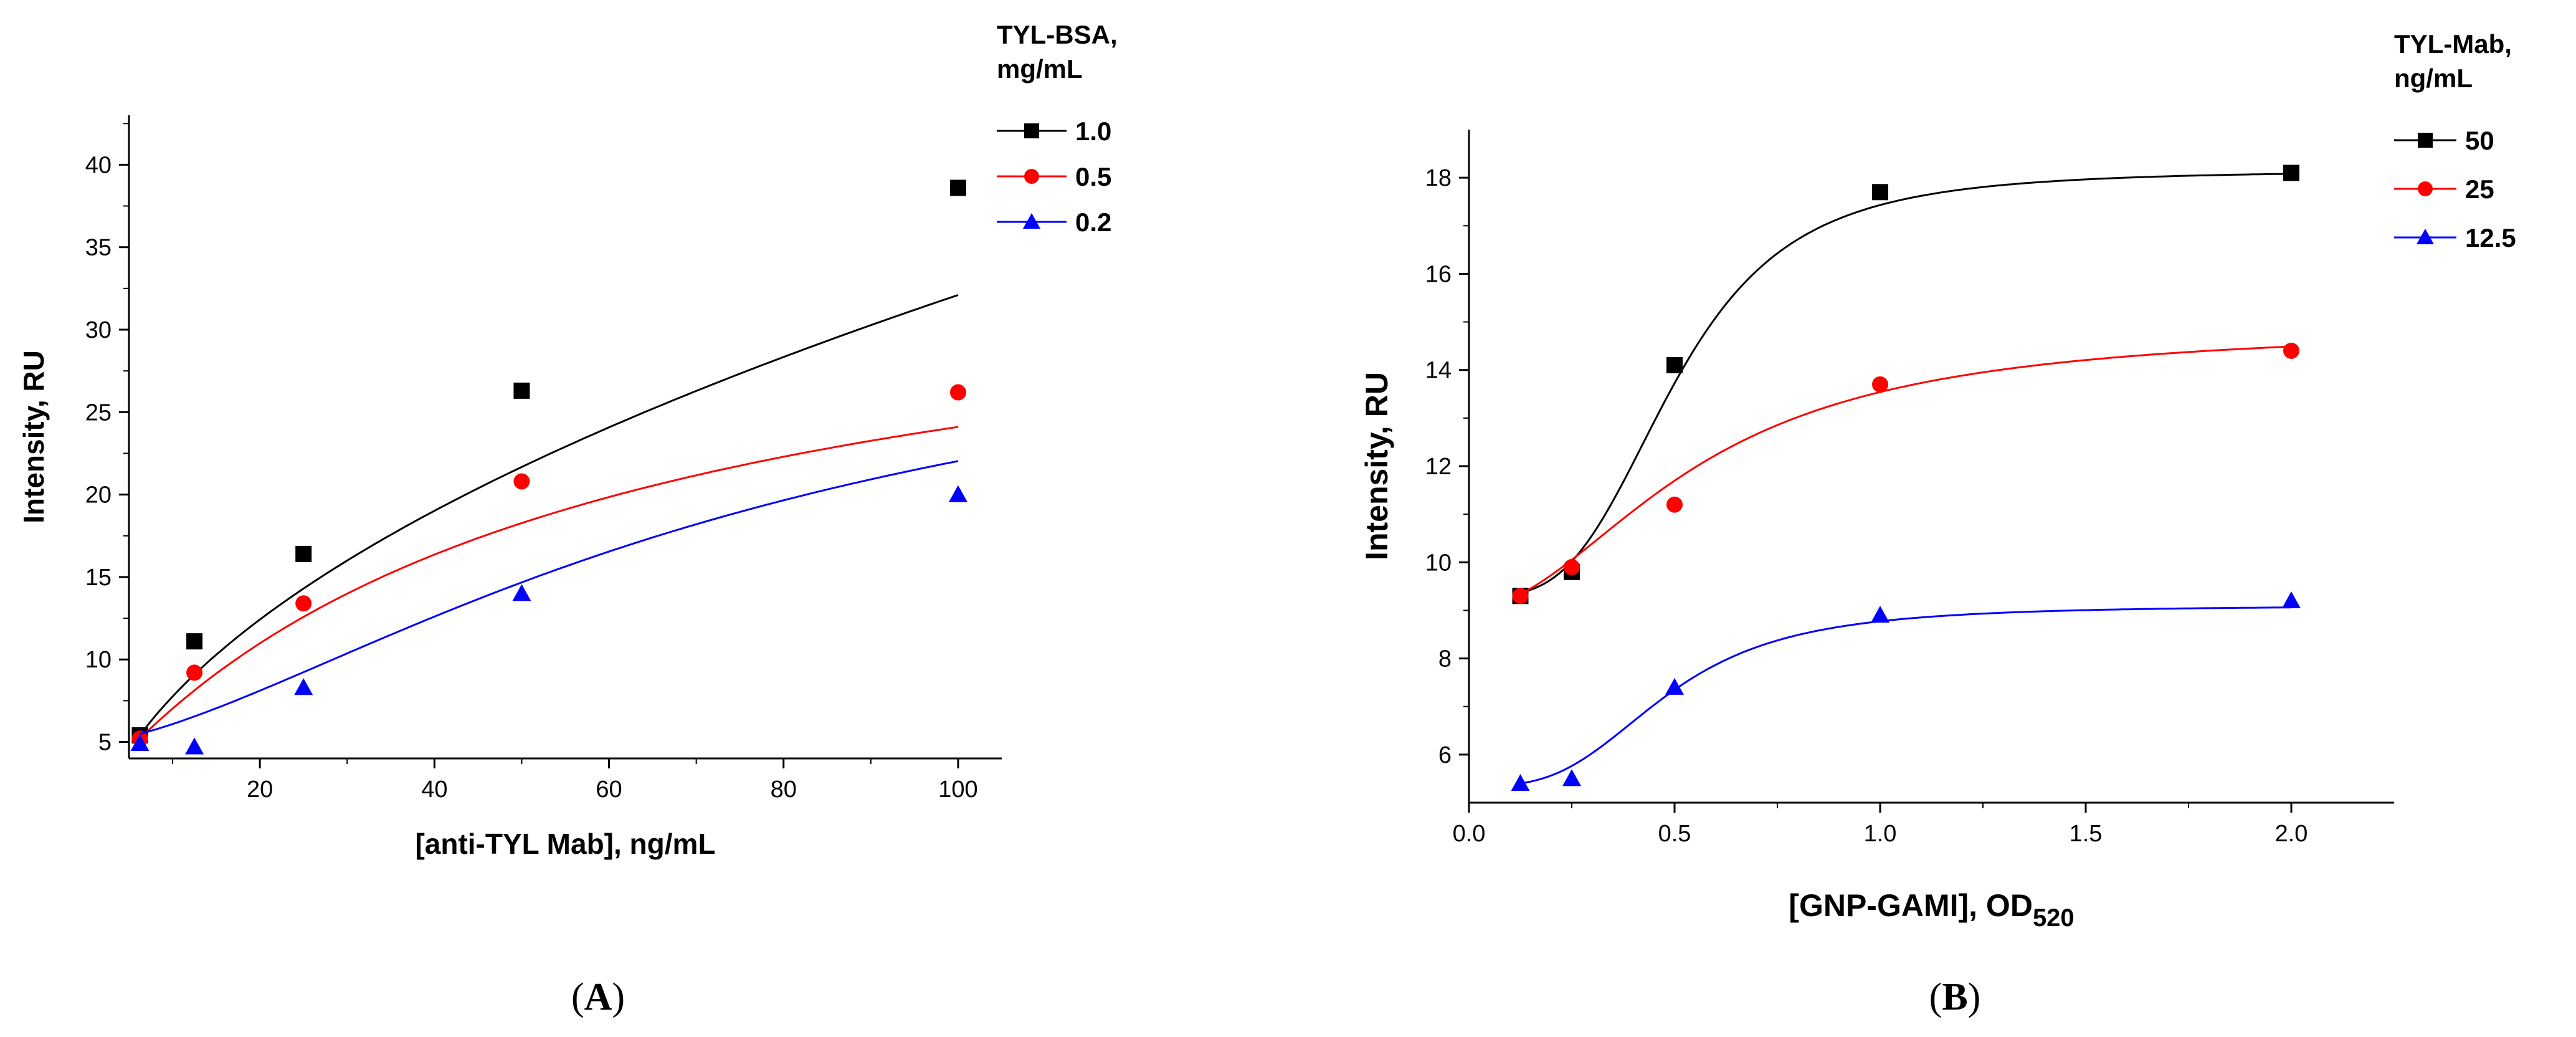 This screenshot has width=2576, height=1037. I want to click on panel-b-y-tick-label: 16, so click(1438, 274).